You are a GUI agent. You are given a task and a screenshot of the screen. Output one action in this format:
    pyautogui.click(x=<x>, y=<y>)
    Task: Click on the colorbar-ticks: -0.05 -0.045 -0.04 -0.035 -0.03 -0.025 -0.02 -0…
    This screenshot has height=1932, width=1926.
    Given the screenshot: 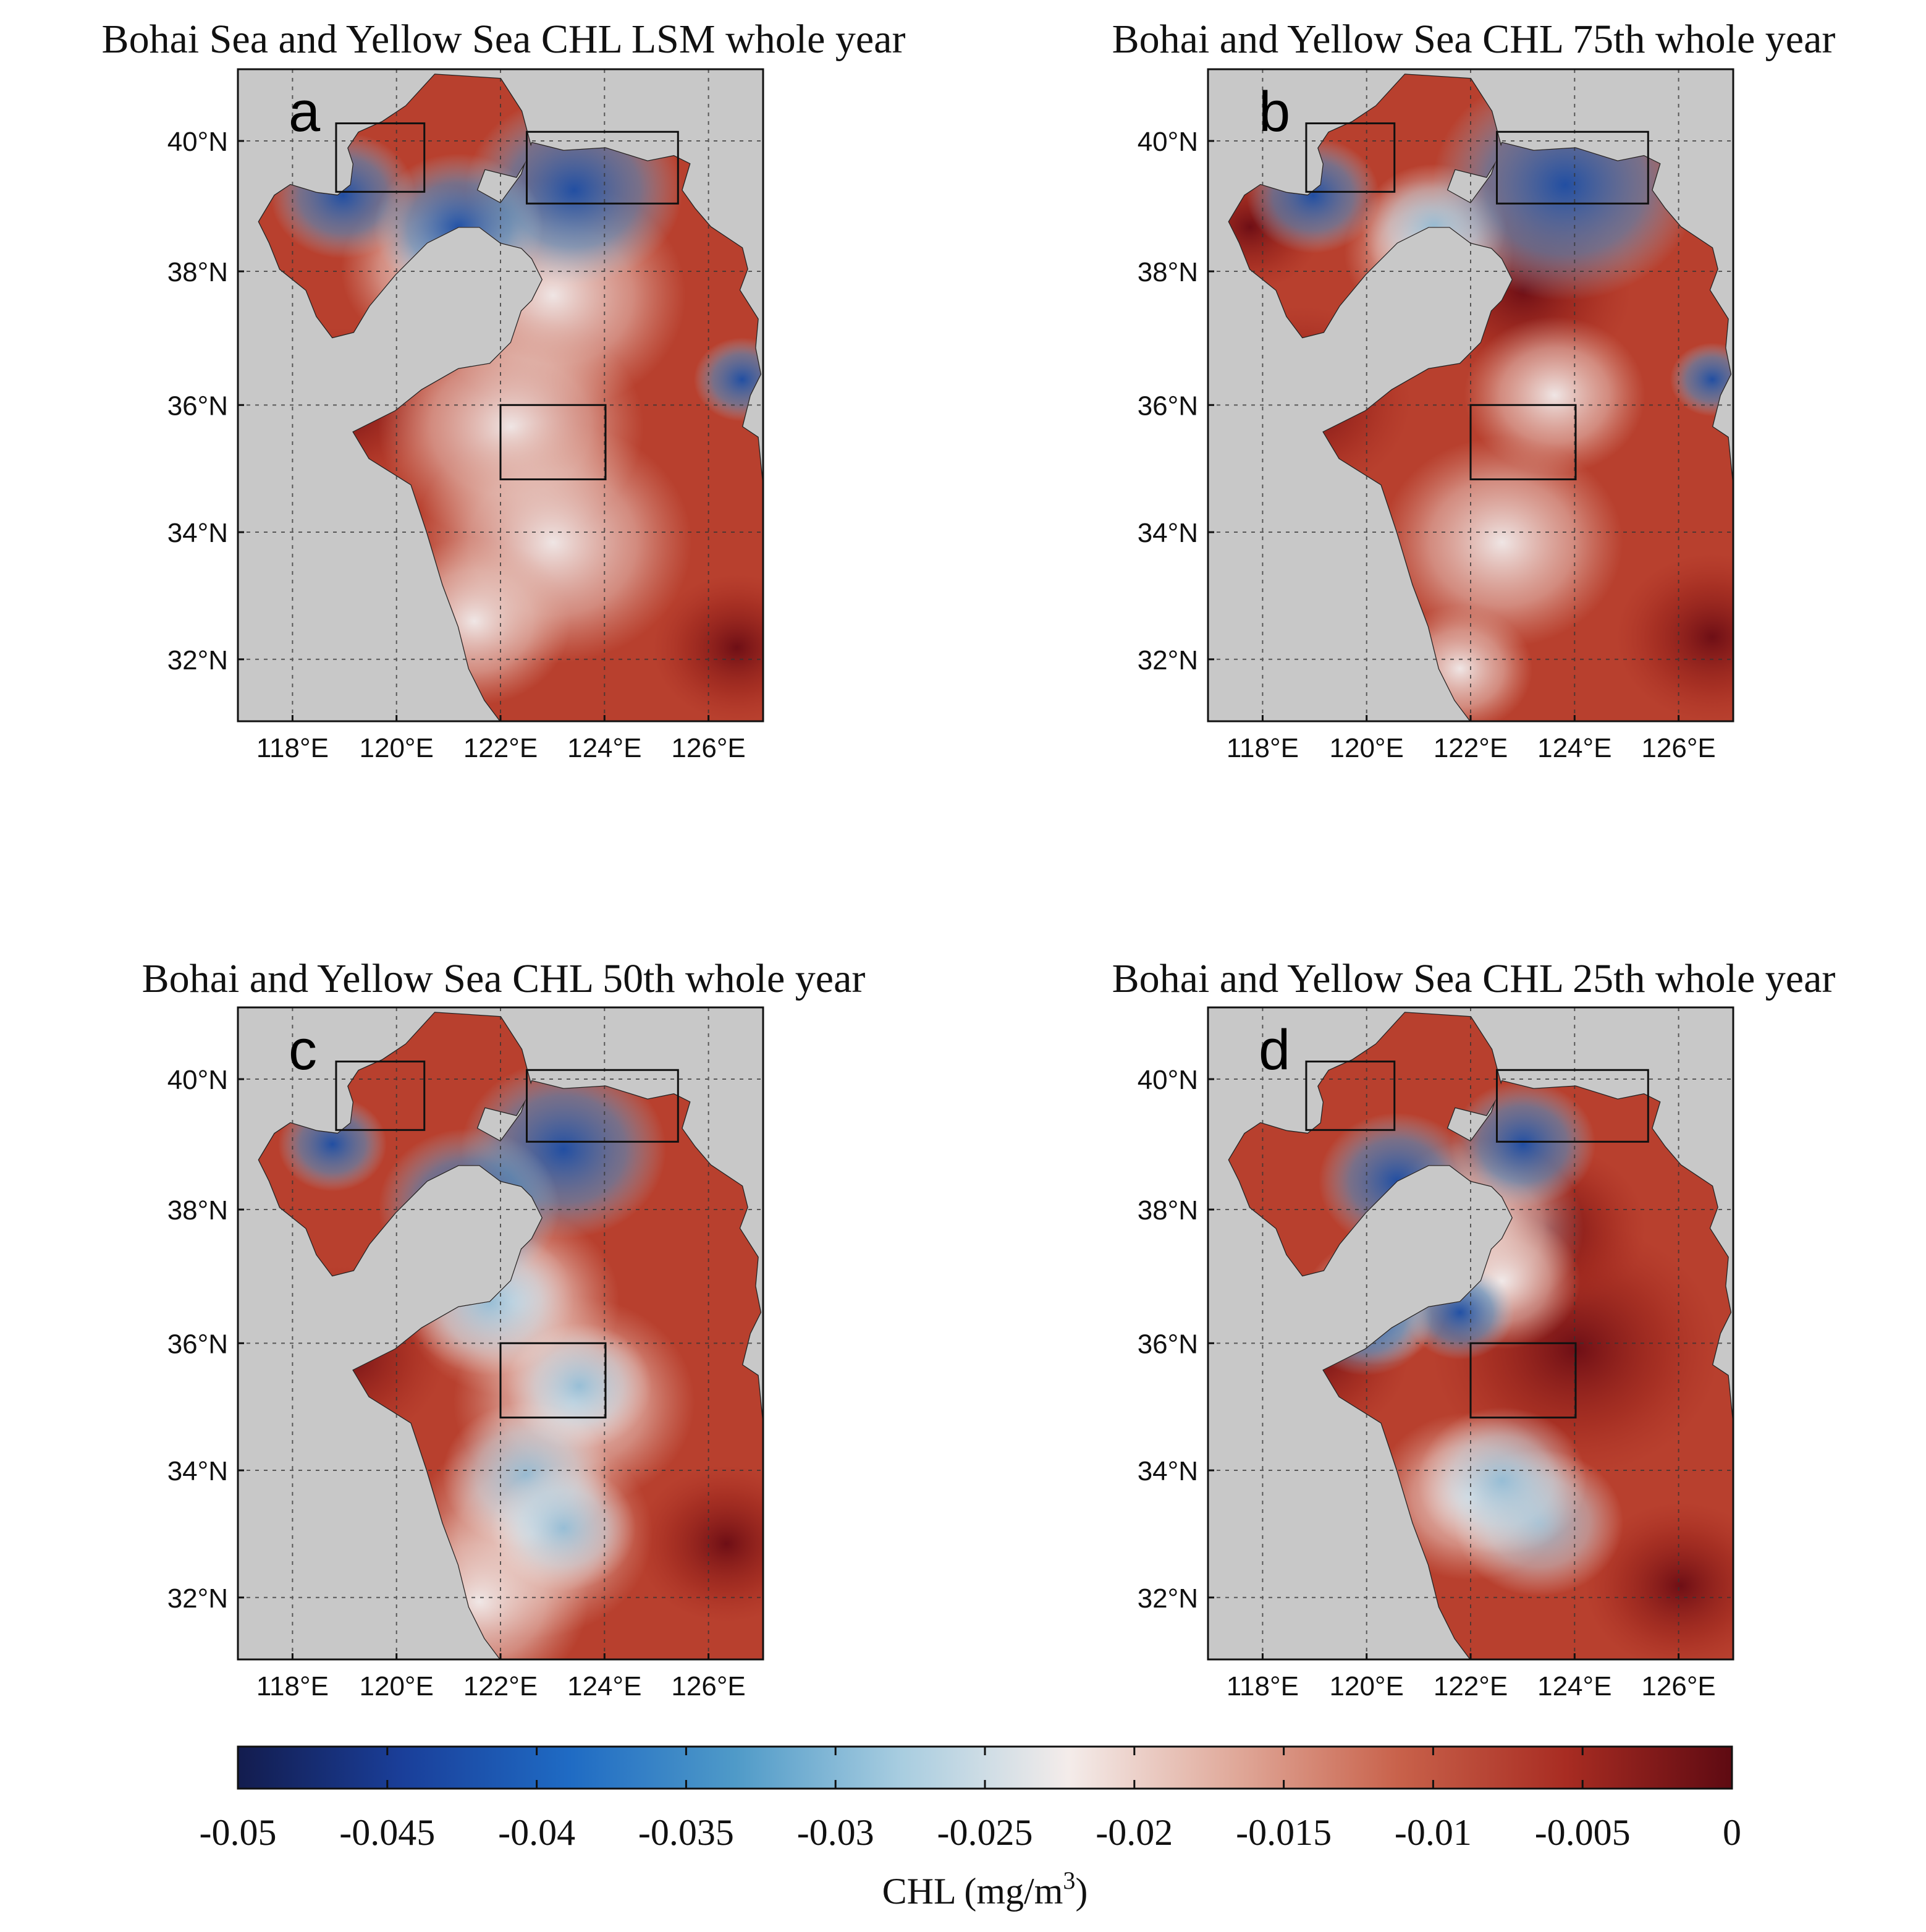 What is the action you would take?
    pyautogui.click(x=970, y=1800)
    